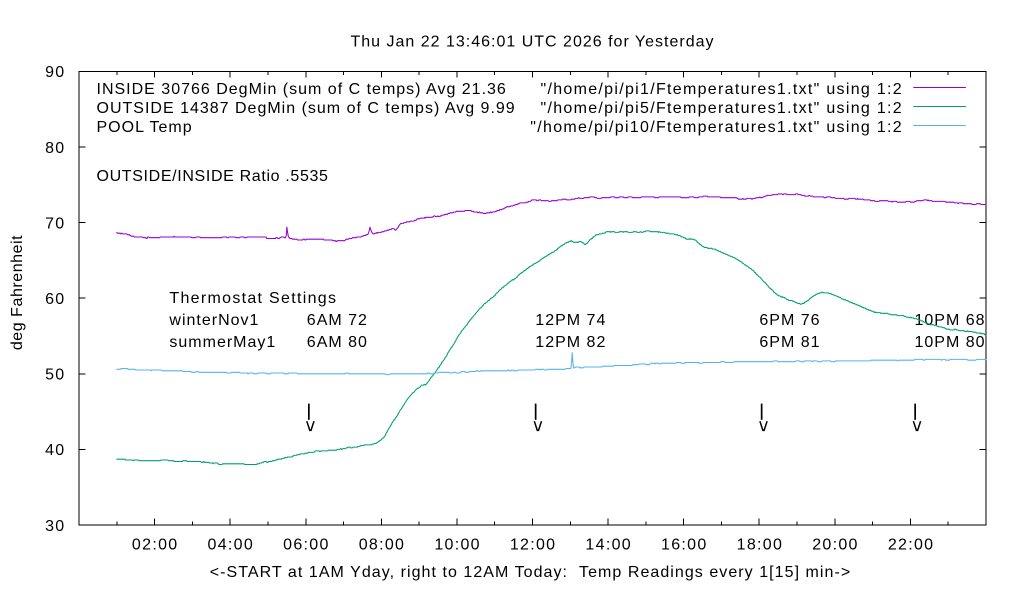 This screenshot has height=600, width=1020. I want to click on svg-text: summerMay1, so click(222, 342).